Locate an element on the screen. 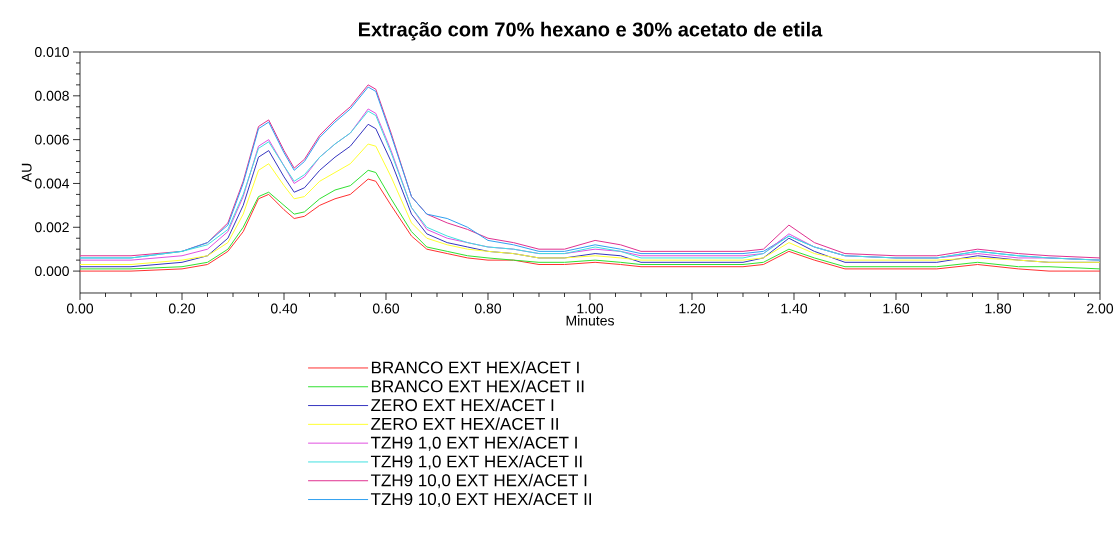  x-tick-label: 0.60 is located at coordinates (386, 308).